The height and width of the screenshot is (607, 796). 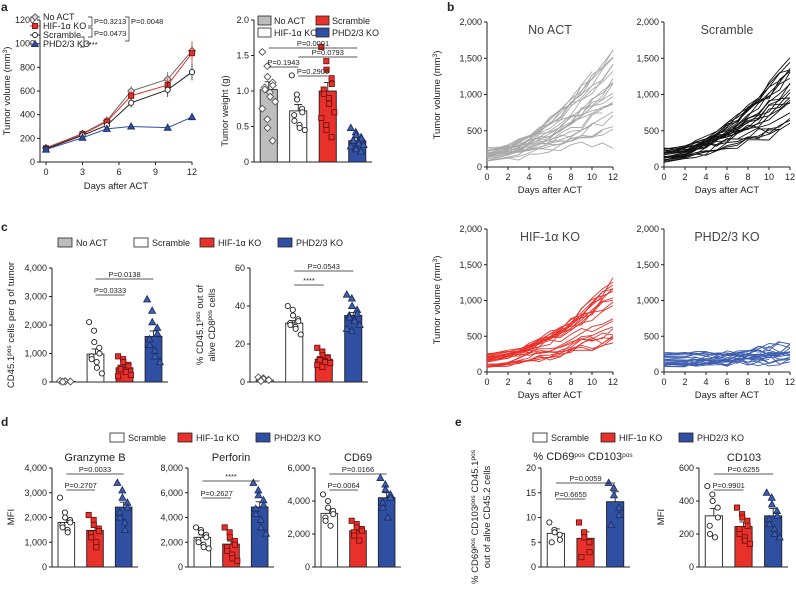 I want to click on b2-x-tick-label: 12, so click(x=790, y=177).